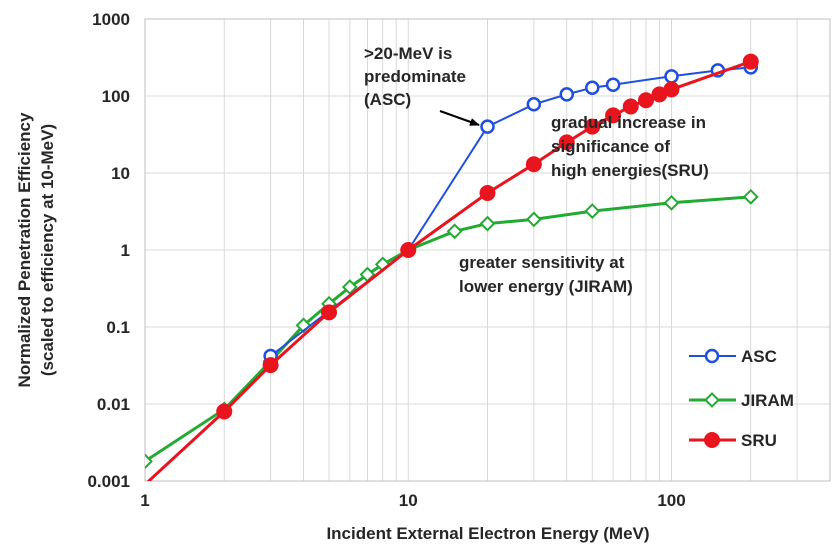 The width and height of the screenshot is (835, 544). I want to click on annotation-jiram-line-2: lower energy (JIRAM), so click(546, 286).